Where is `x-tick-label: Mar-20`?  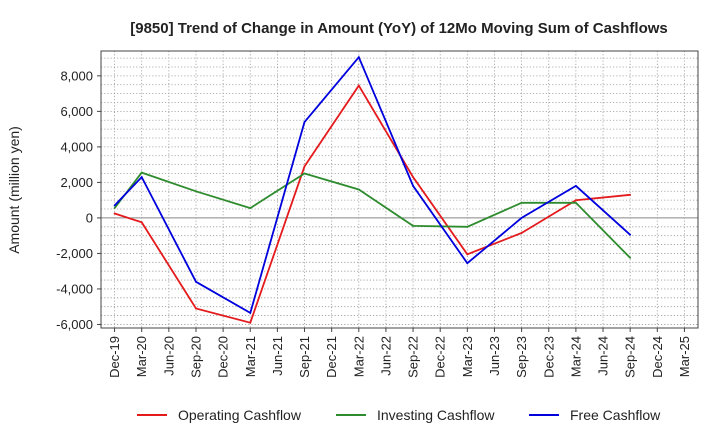 x-tick-label: Mar-20 is located at coordinates (141, 356).